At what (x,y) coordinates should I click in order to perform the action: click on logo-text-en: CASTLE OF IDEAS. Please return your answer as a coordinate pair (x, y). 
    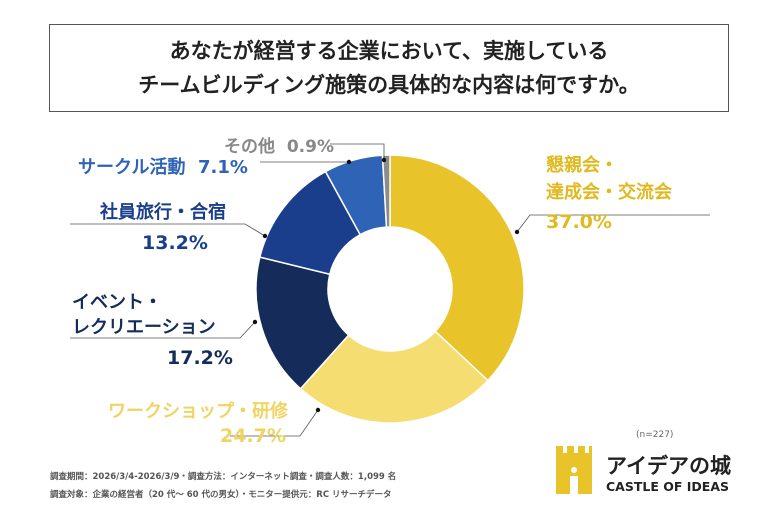
    Looking at the image, I should click on (667, 486).